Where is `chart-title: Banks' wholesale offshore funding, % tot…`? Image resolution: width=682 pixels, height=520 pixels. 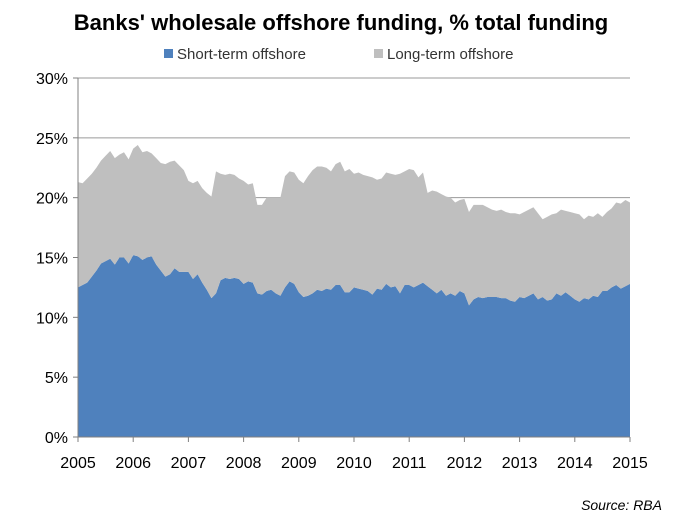 chart-title: Banks' wholesale offshore funding, % tot… is located at coordinates (341, 22).